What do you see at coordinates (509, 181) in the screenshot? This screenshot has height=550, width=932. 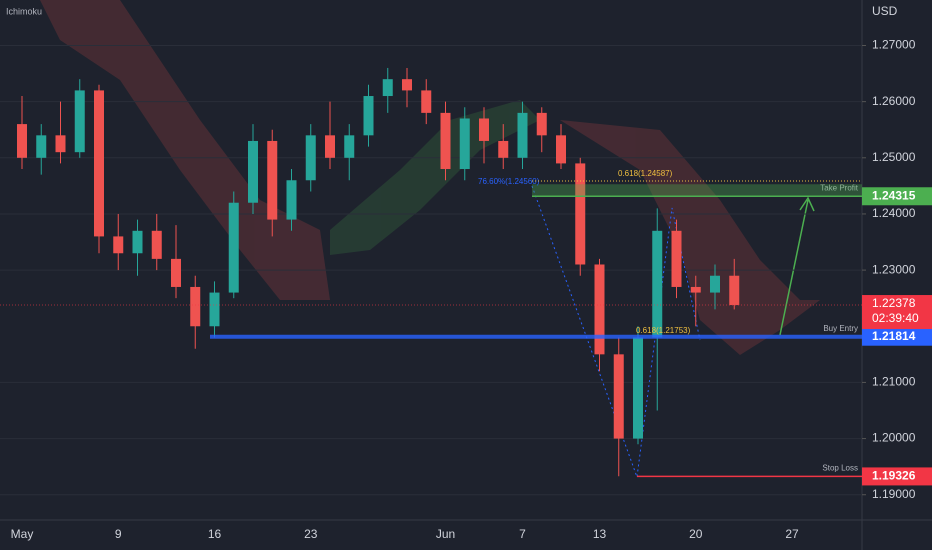 I see `fib-label: 76.60%(1.24560)` at bounding box center [509, 181].